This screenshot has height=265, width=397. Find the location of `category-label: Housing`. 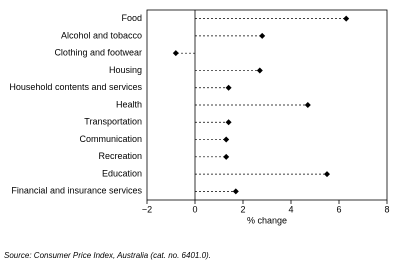

category-label: Housing is located at coordinates (125, 70).